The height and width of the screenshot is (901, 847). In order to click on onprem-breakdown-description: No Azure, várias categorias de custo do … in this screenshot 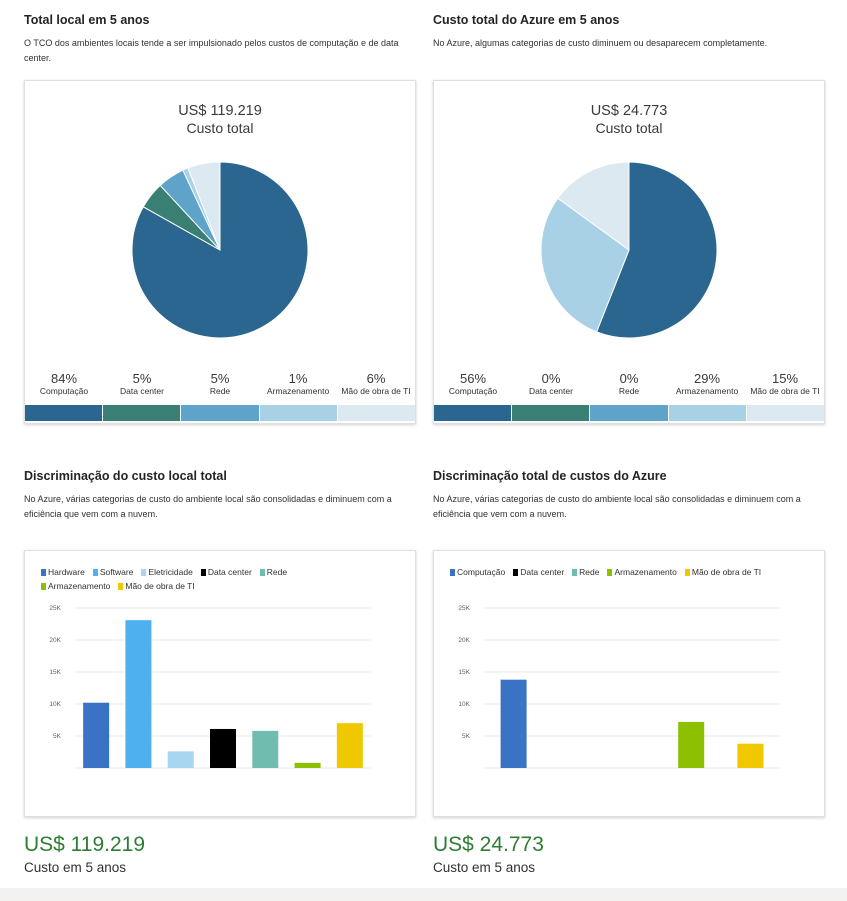, I will do `click(208, 506)`.